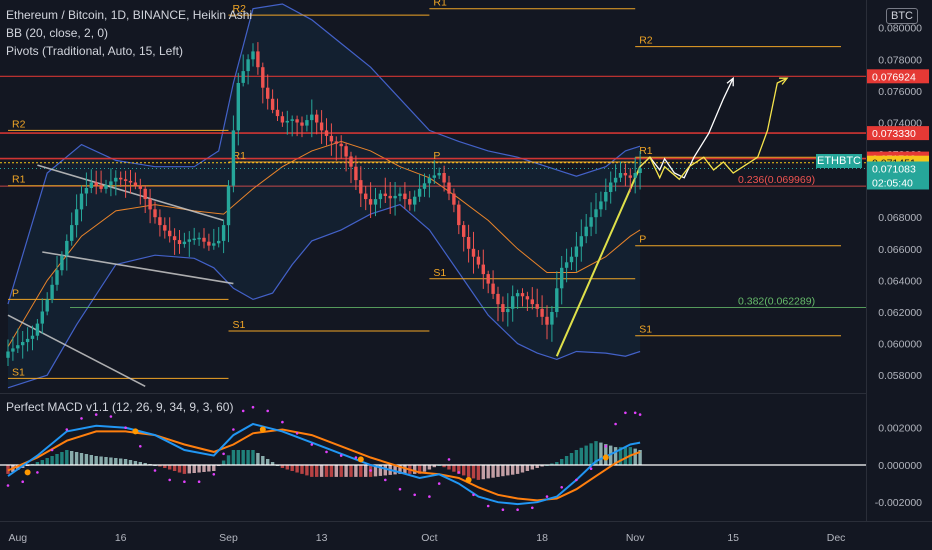  What do you see at coordinates (902, 16) in the screenshot?
I see `currency-badge: BTC` at bounding box center [902, 16].